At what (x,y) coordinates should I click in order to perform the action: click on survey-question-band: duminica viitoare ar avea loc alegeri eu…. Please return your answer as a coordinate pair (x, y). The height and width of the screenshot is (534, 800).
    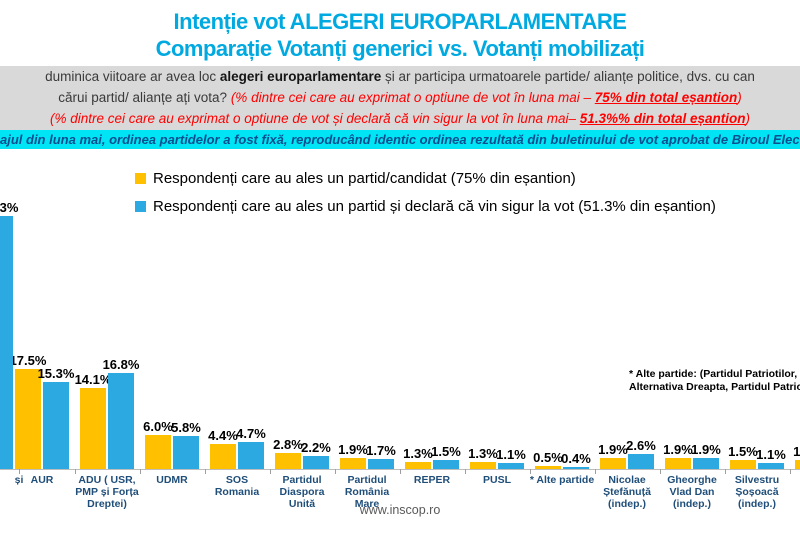
    Looking at the image, I should click on (400, 98).